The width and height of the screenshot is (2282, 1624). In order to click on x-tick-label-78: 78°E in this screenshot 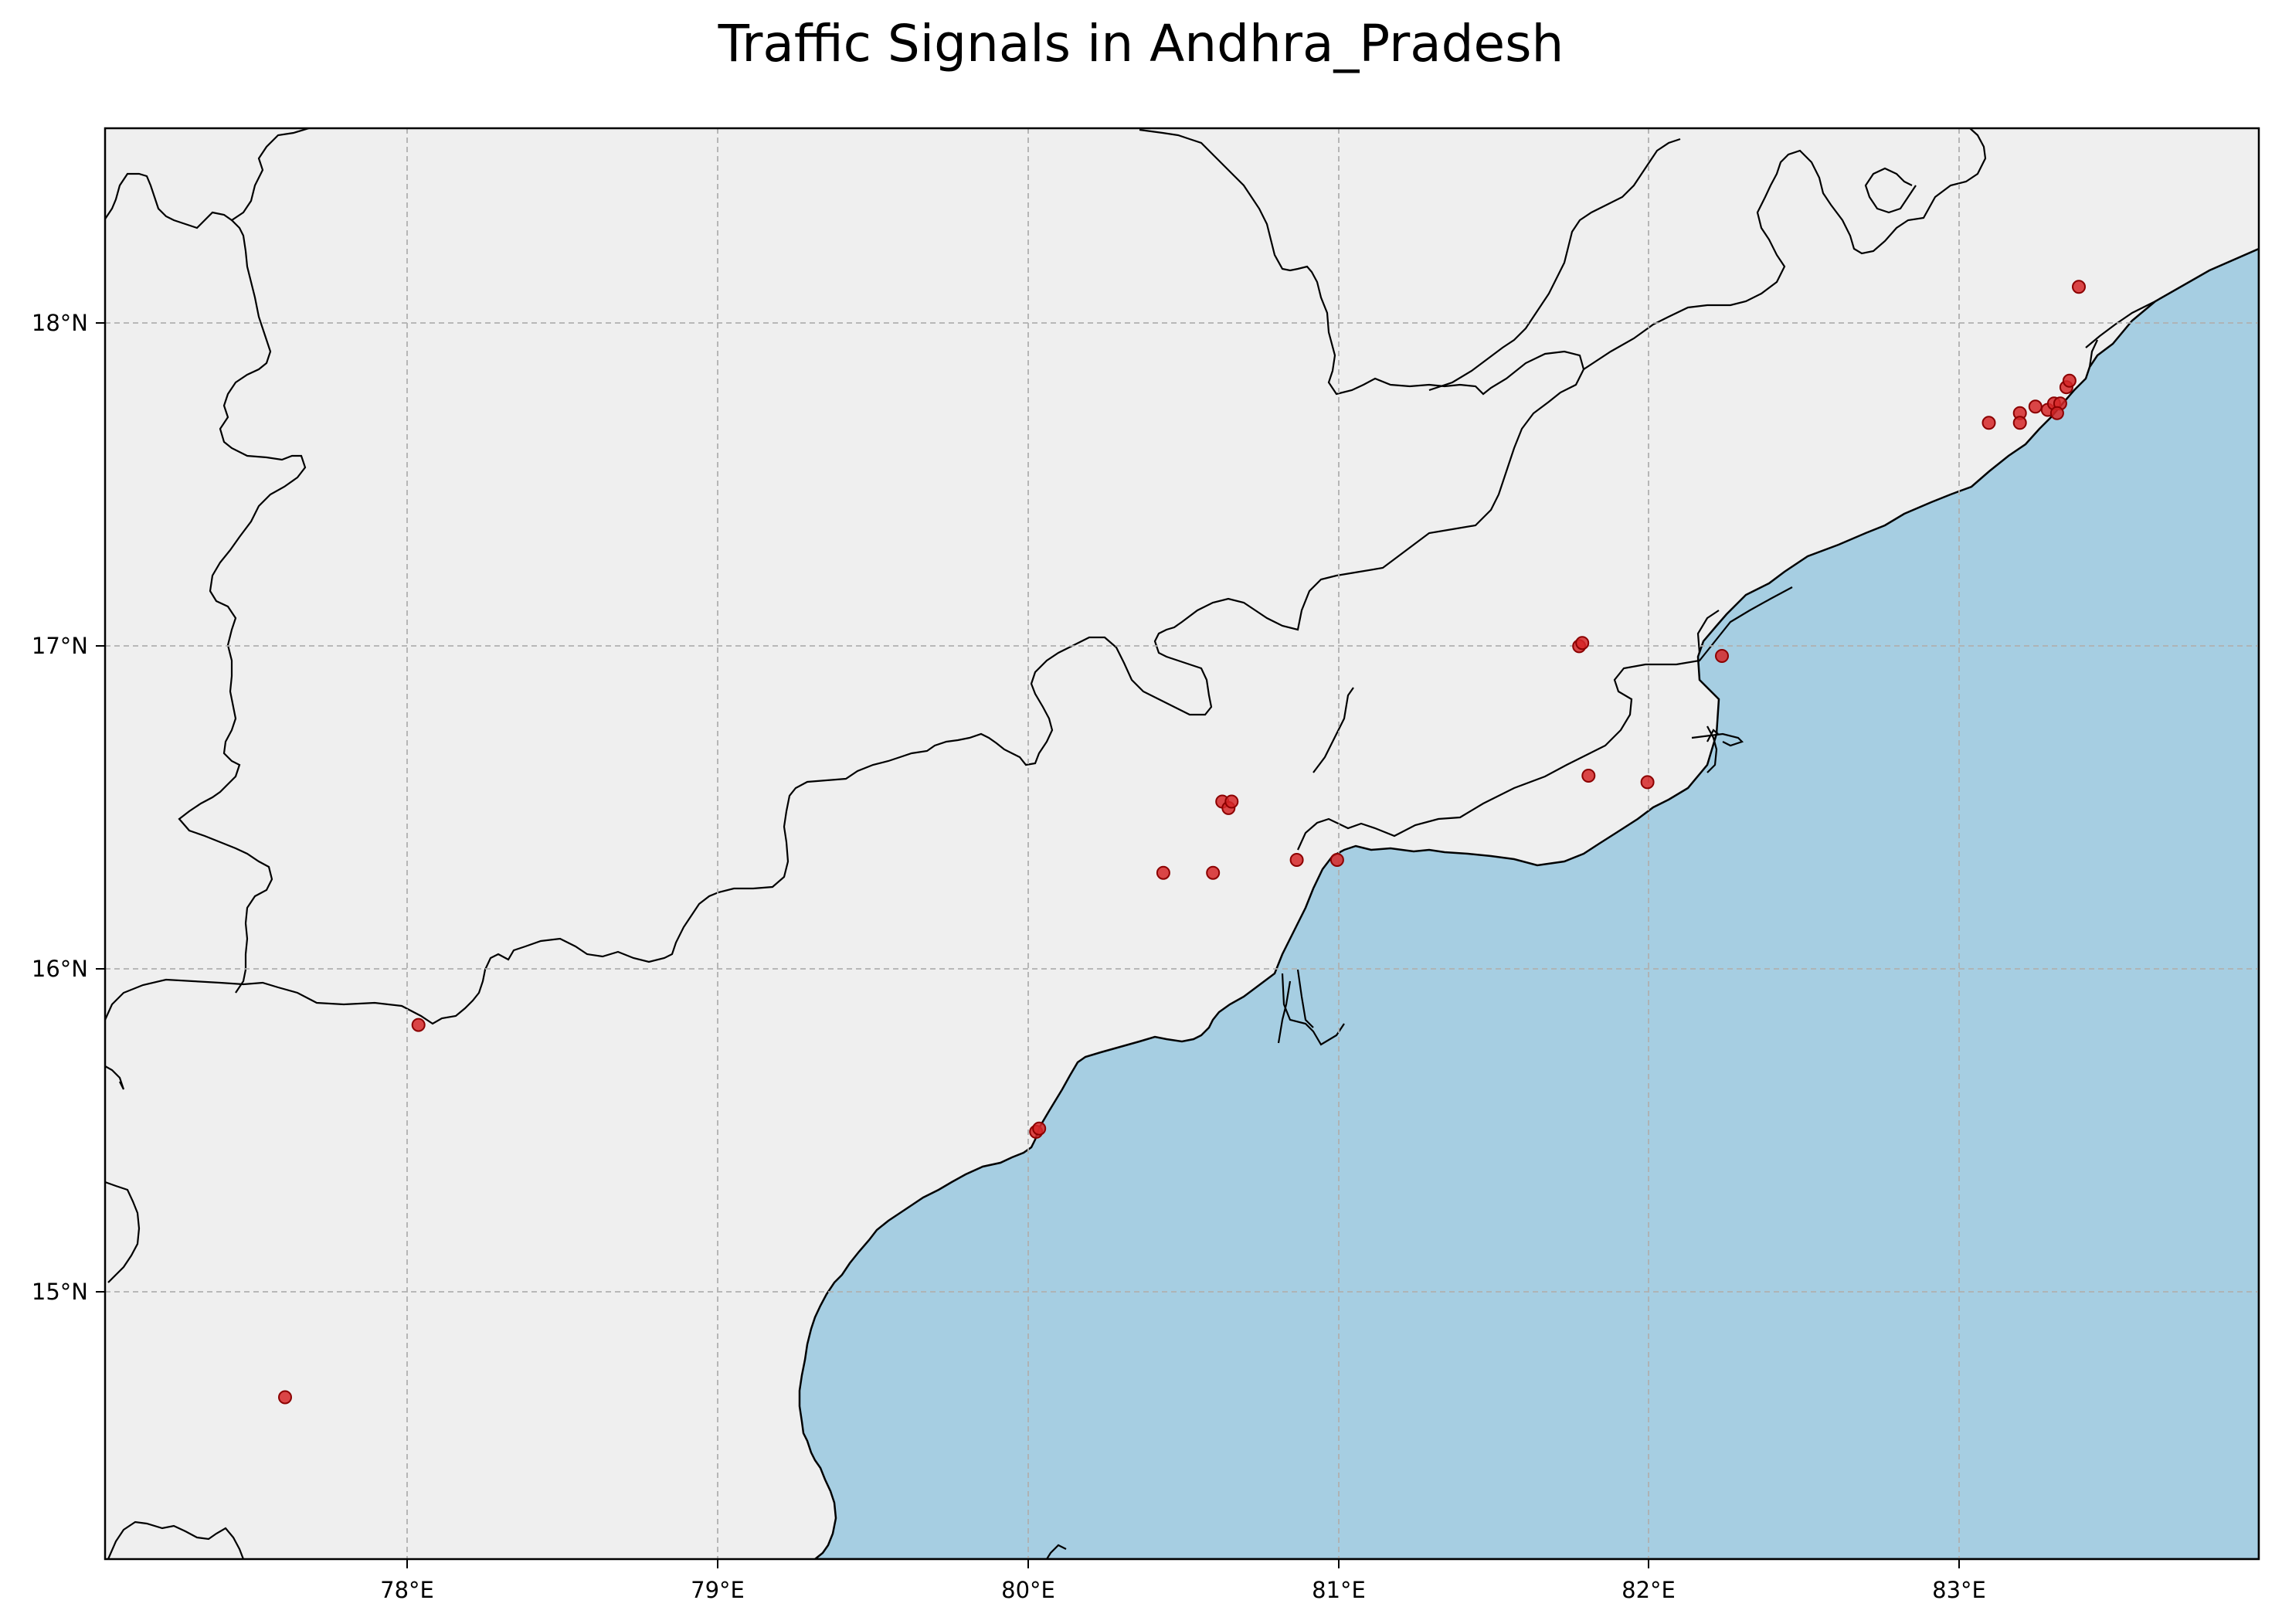, I will do `click(407, 1590)`.